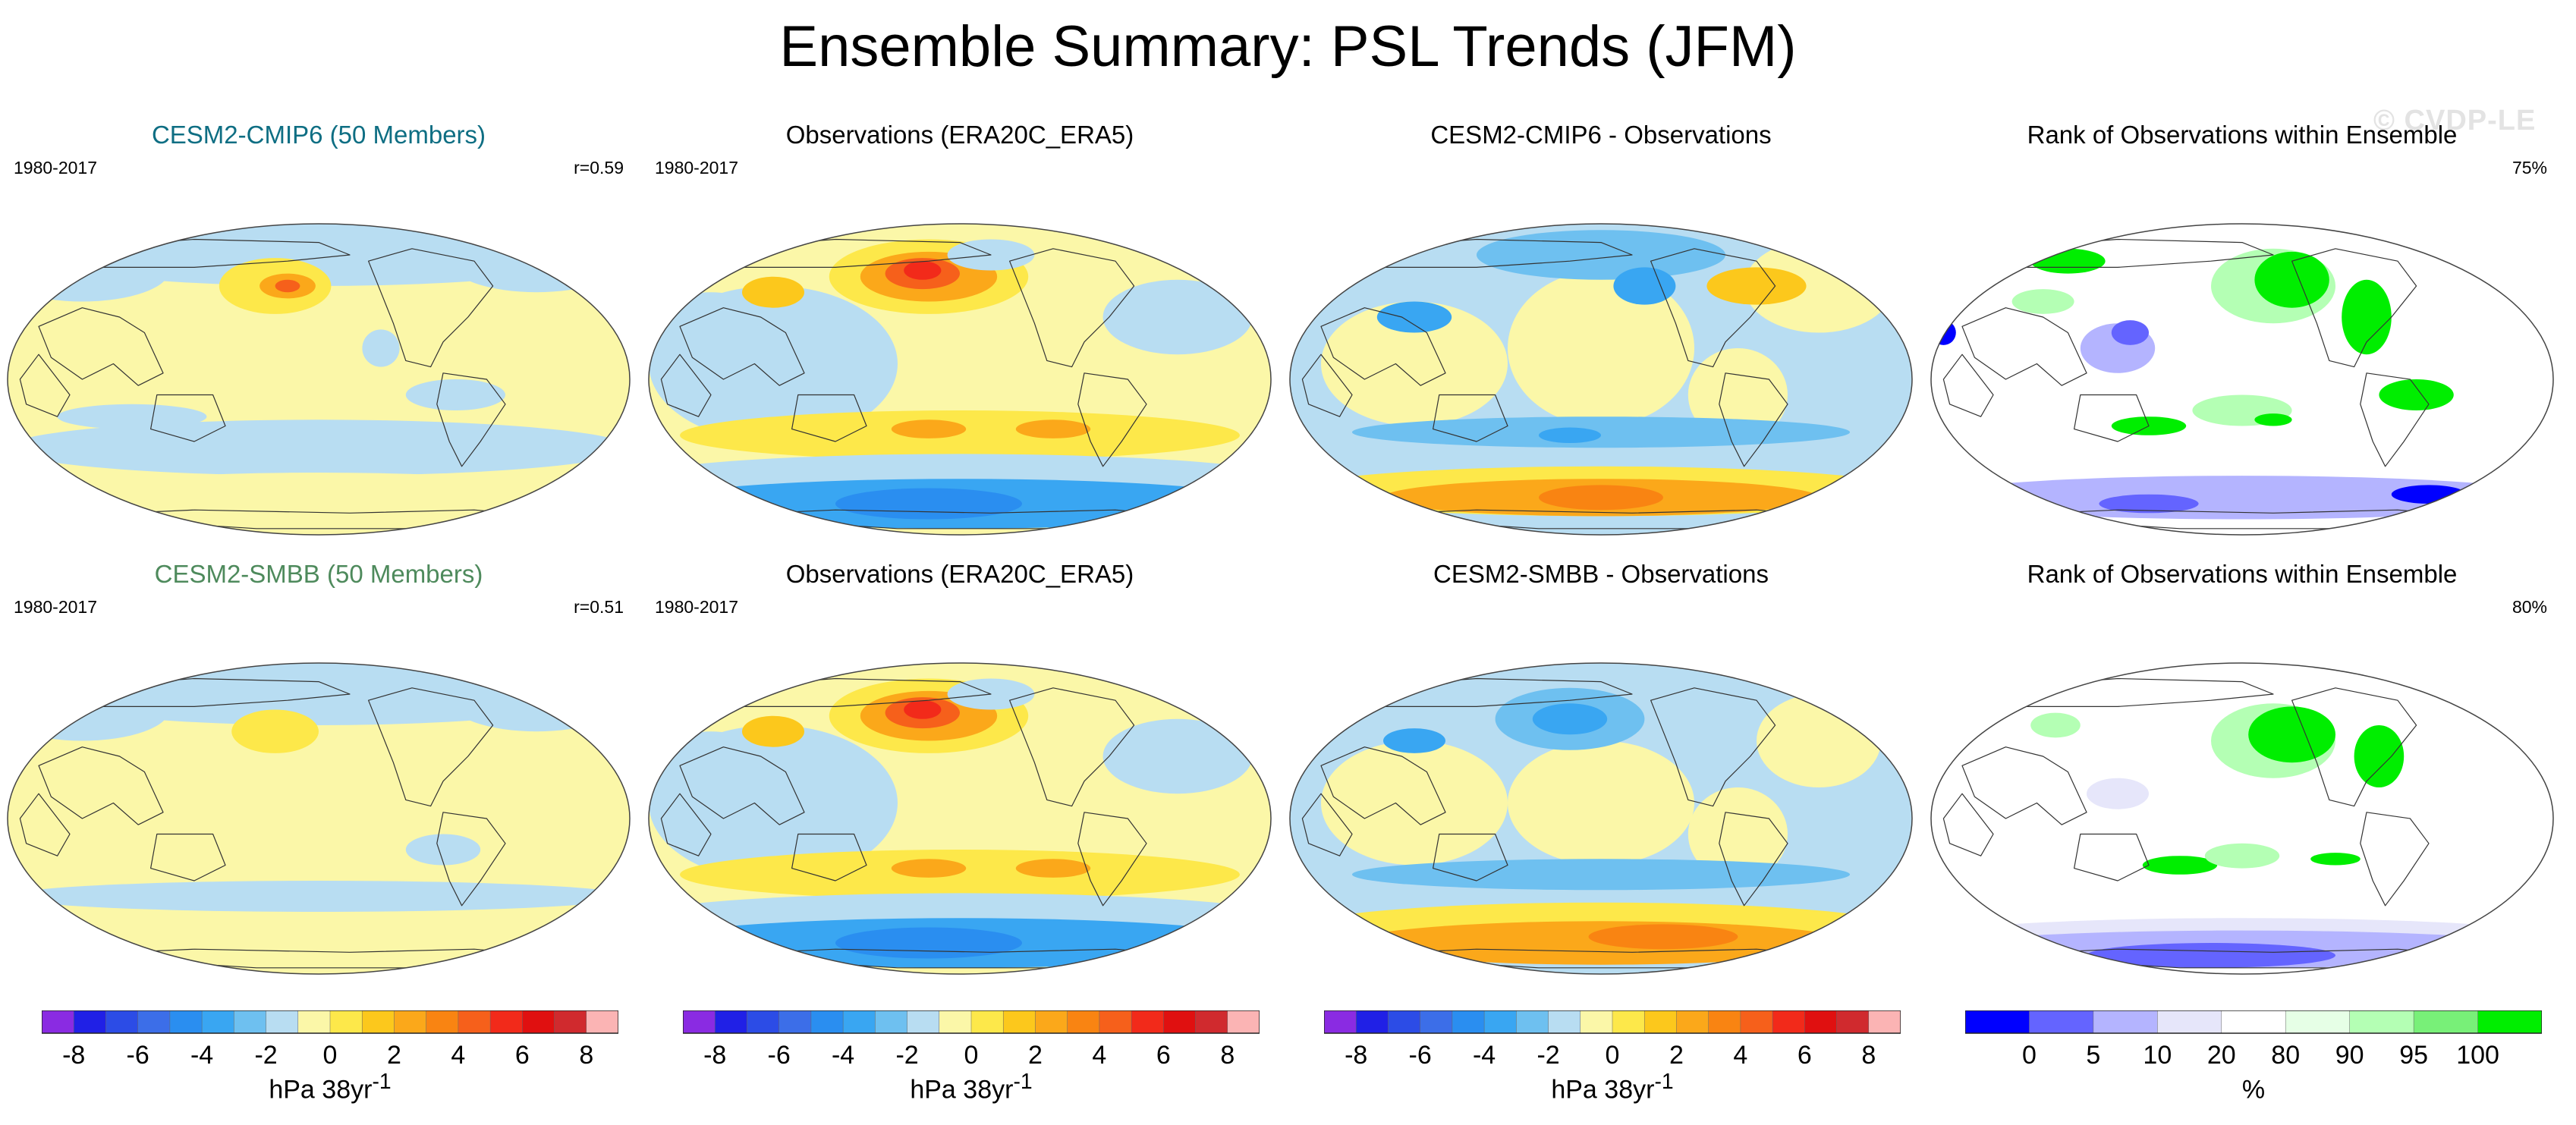  Describe the element at coordinates (599, 607) in the screenshot. I see `pattern-correlation: r=0.51` at that location.